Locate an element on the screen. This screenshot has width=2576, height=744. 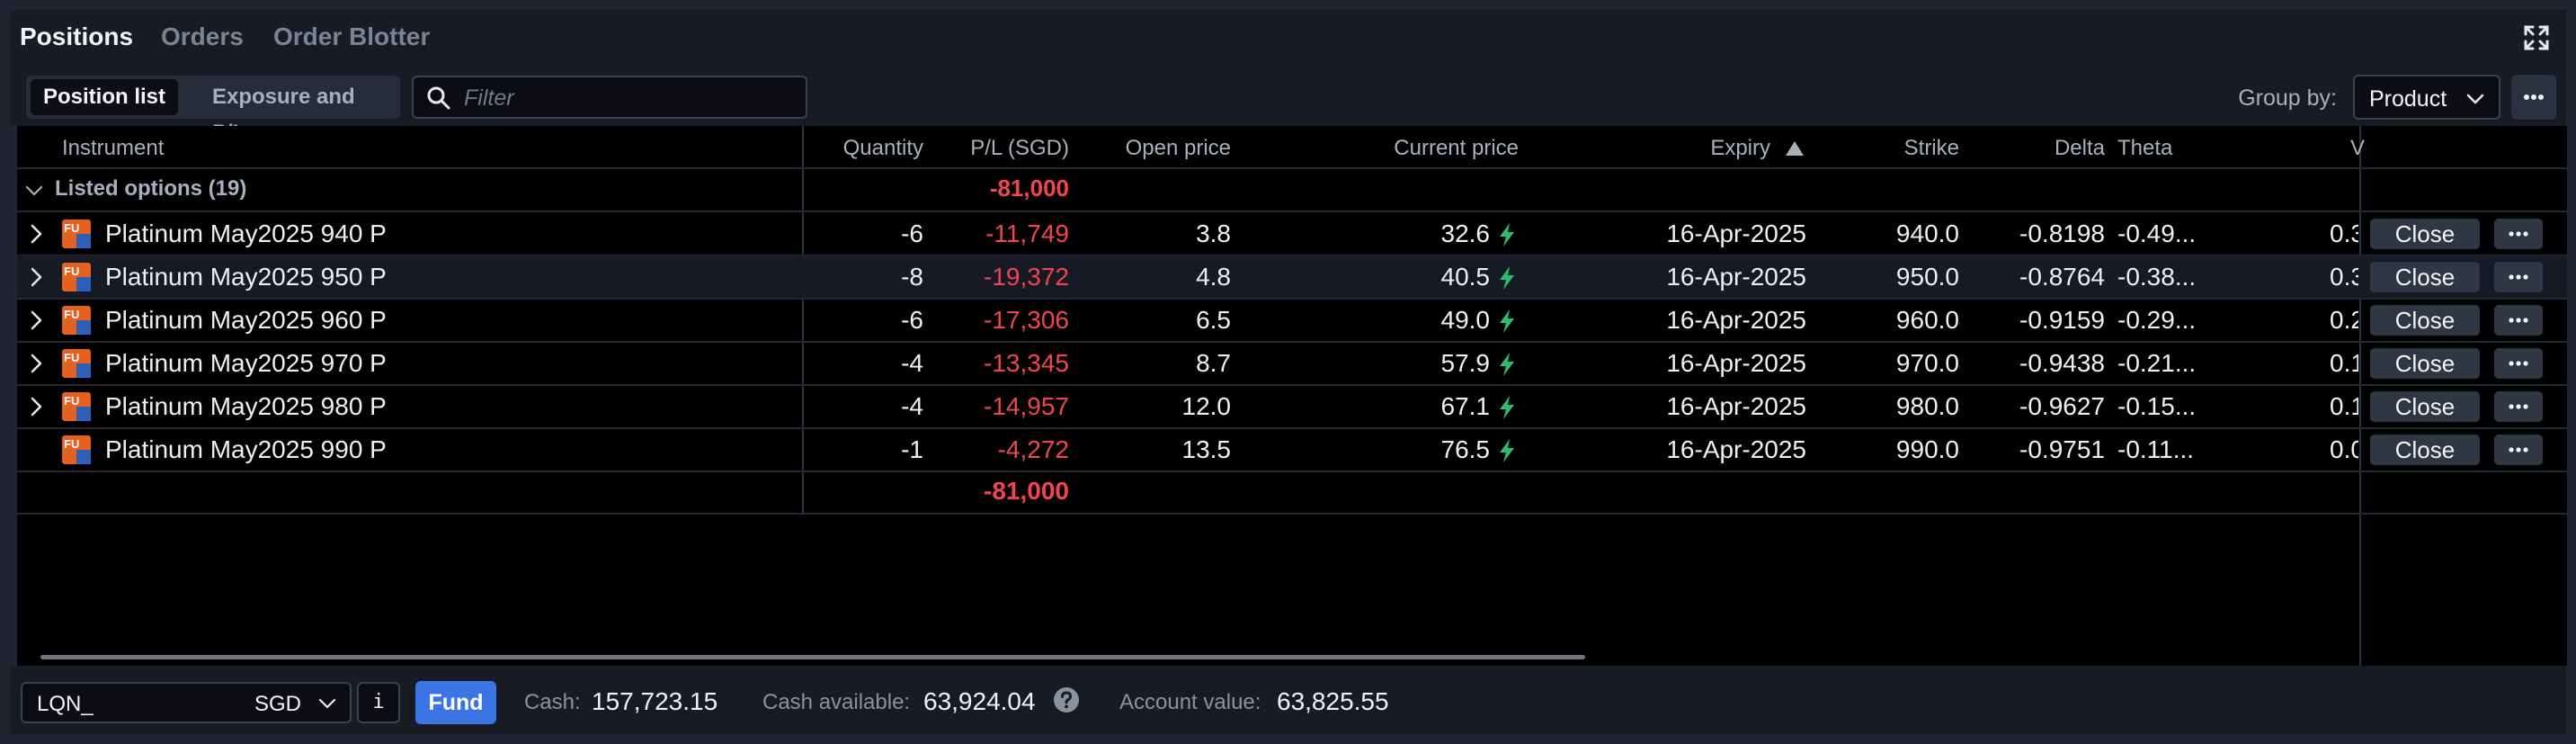
col-header-instrument: Instrument is located at coordinates (114, 148).